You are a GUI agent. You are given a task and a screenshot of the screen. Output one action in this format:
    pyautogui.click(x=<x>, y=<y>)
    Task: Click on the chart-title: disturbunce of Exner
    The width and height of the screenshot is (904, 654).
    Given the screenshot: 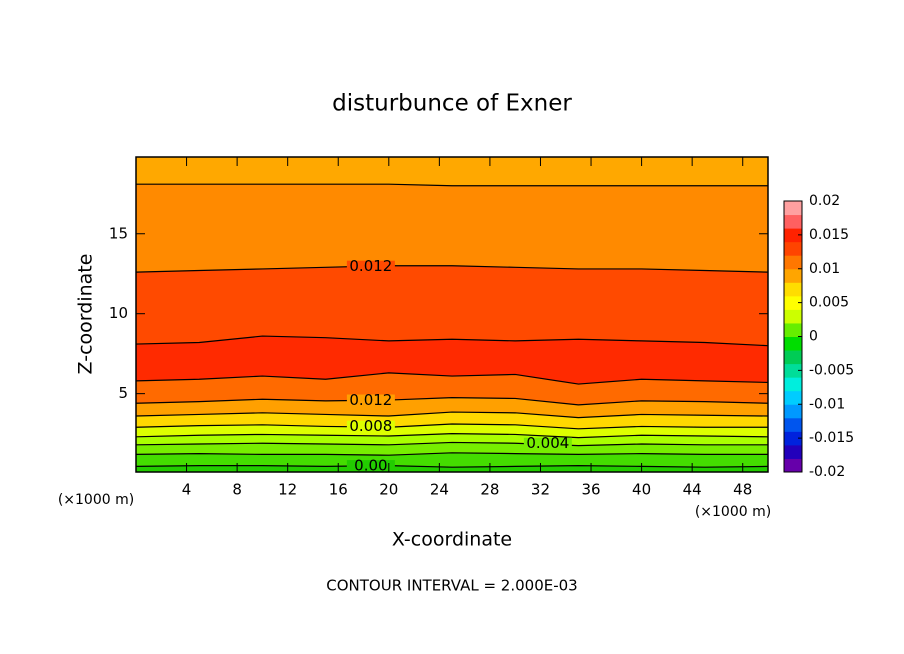 What is the action you would take?
    pyautogui.click(x=452, y=104)
    